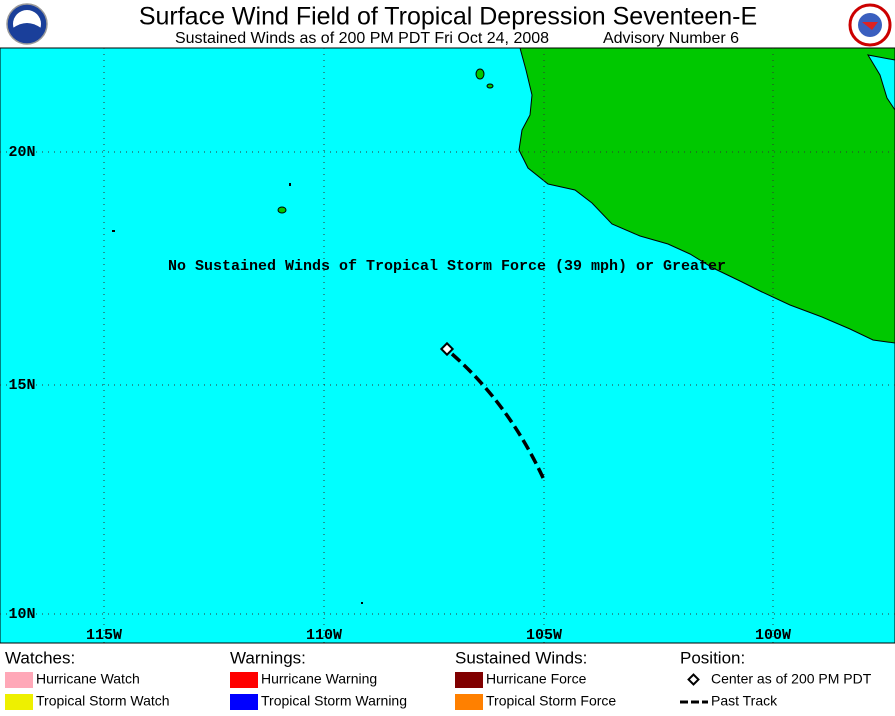 This screenshot has height=716, width=895. Describe the element at coordinates (447, 349) in the screenshot. I see `center-marker` at that location.